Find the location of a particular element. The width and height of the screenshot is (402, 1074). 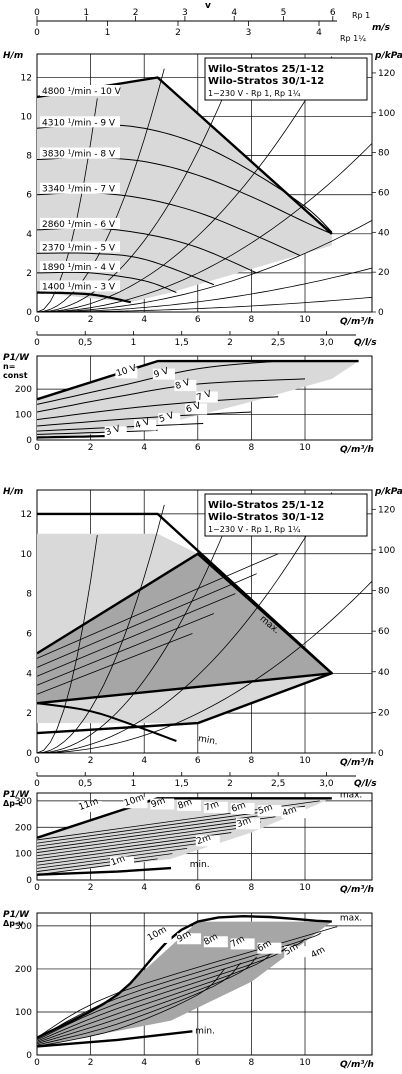

rp1-tick-label: 0 is located at coordinates (37, 13).